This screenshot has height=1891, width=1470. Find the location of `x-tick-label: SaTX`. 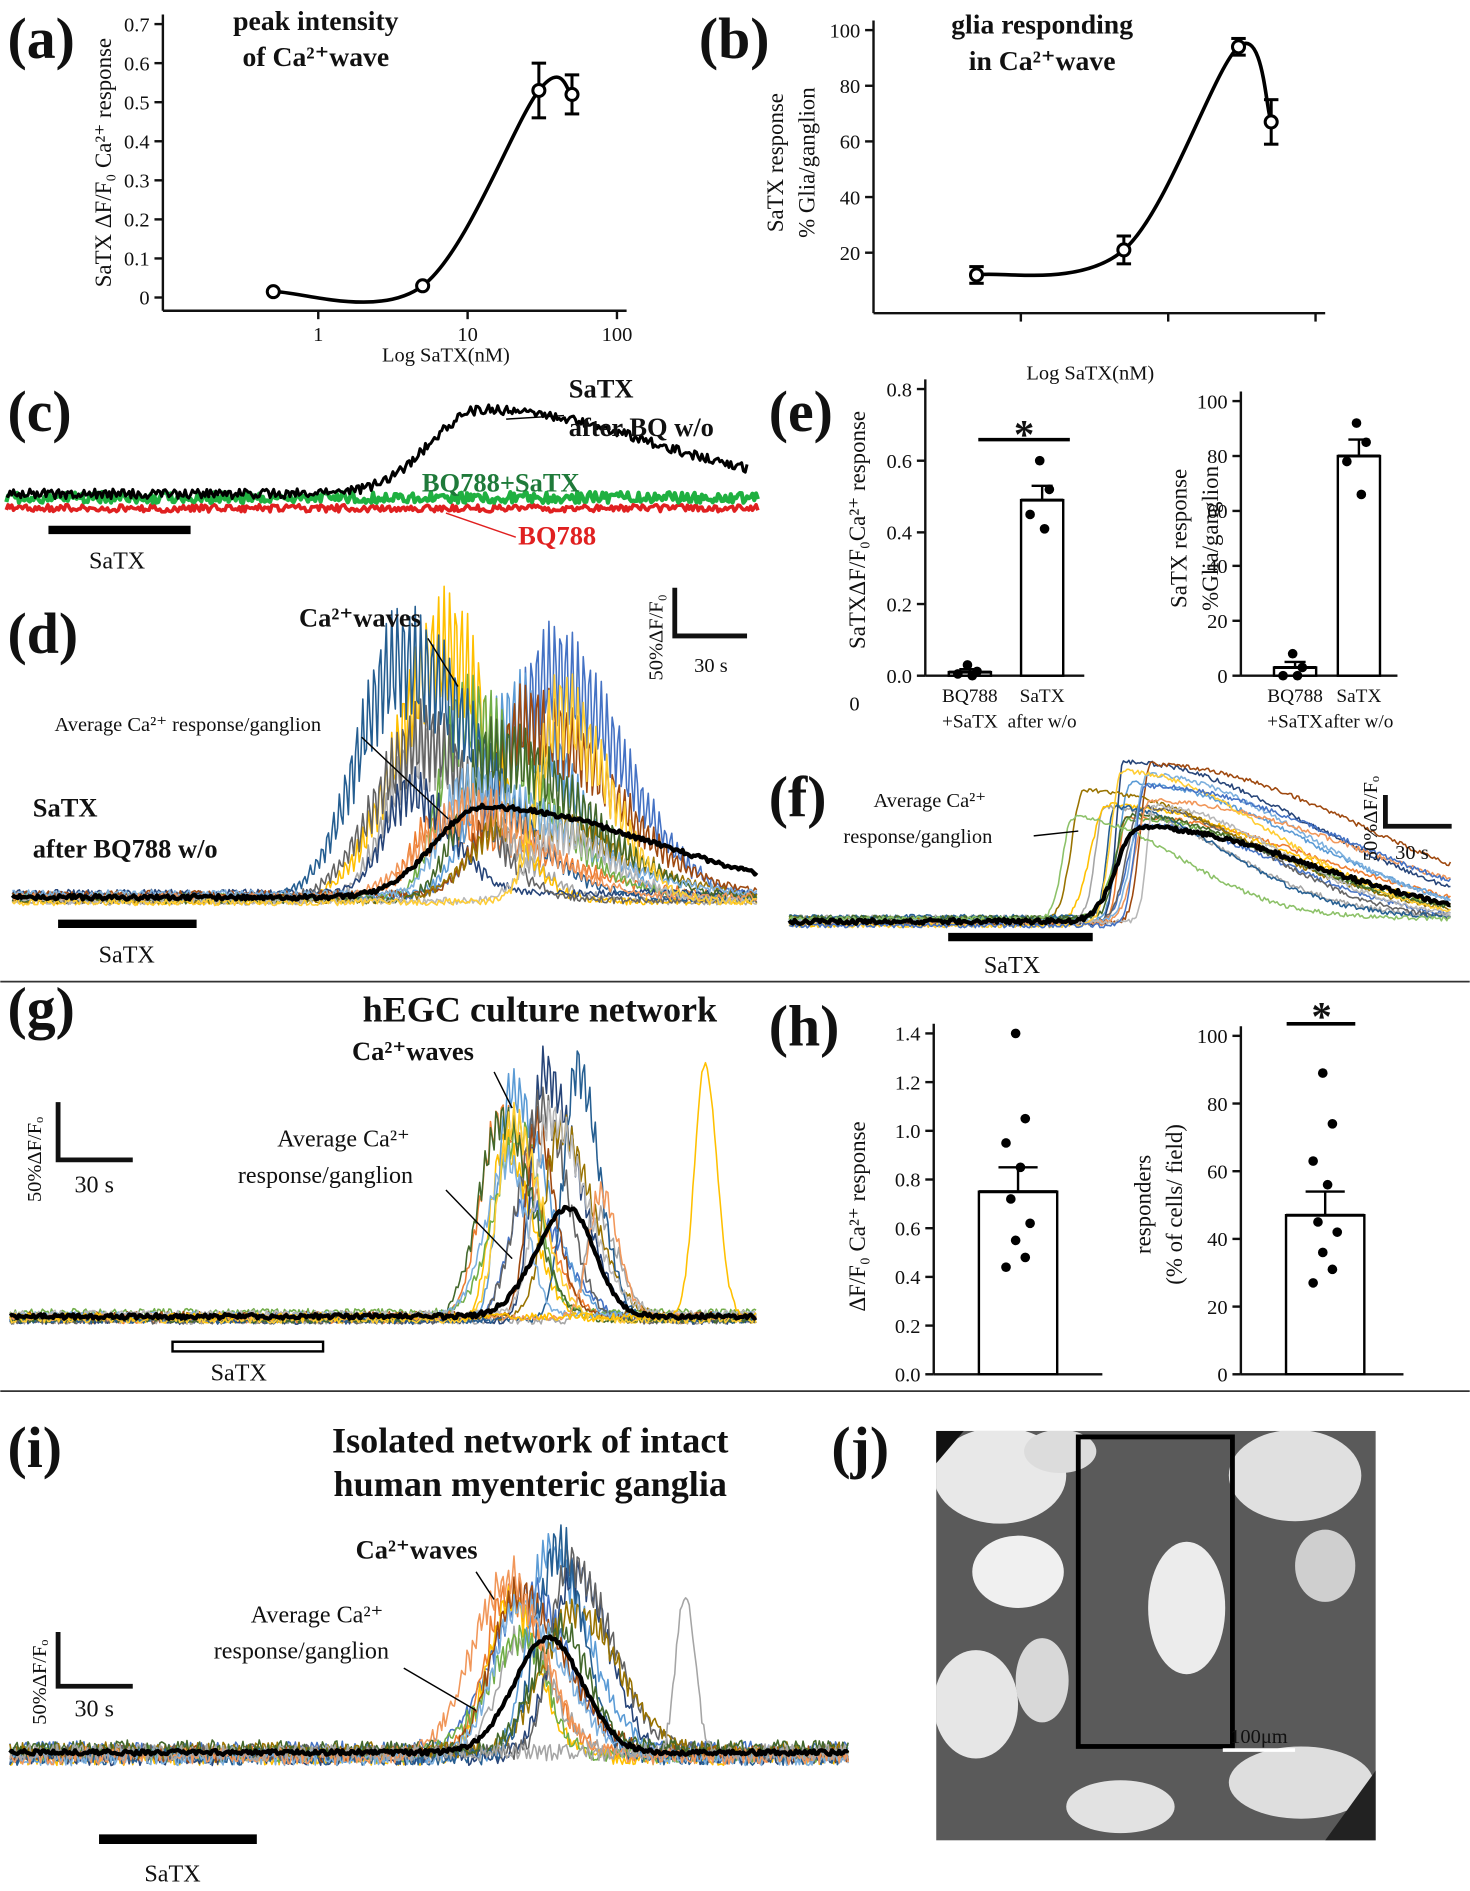

x-tick-label: SaTX is located at coordinates (1042, 696).